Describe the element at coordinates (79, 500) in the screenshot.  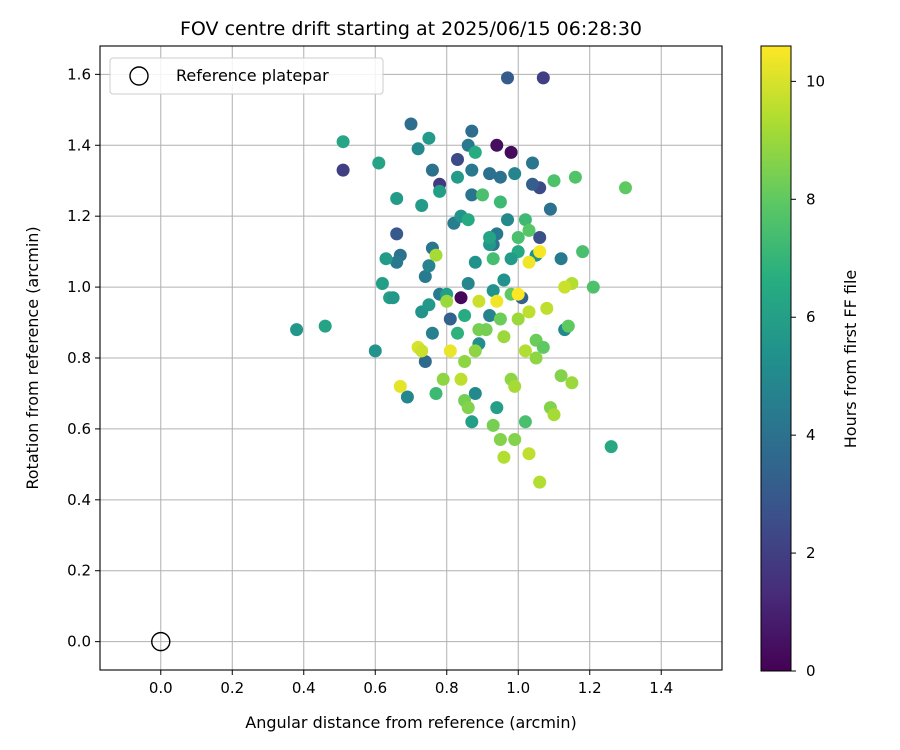
I see `y-tick-label: 0.4` at that location.